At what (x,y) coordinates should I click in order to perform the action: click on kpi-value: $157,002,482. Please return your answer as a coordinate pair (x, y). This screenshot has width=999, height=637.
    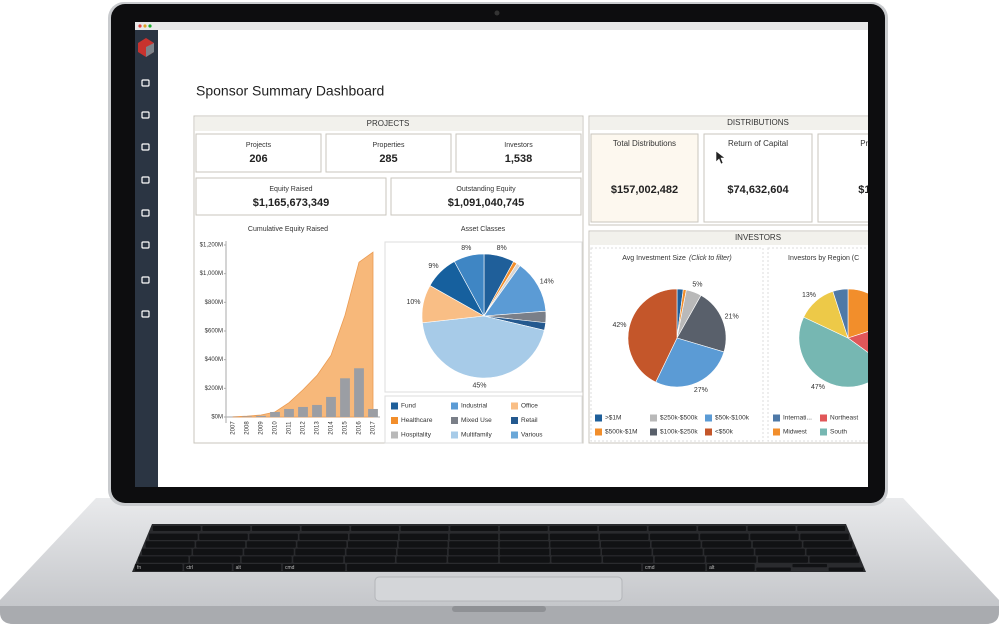
    Looking at the image, I should click on (644, 190).